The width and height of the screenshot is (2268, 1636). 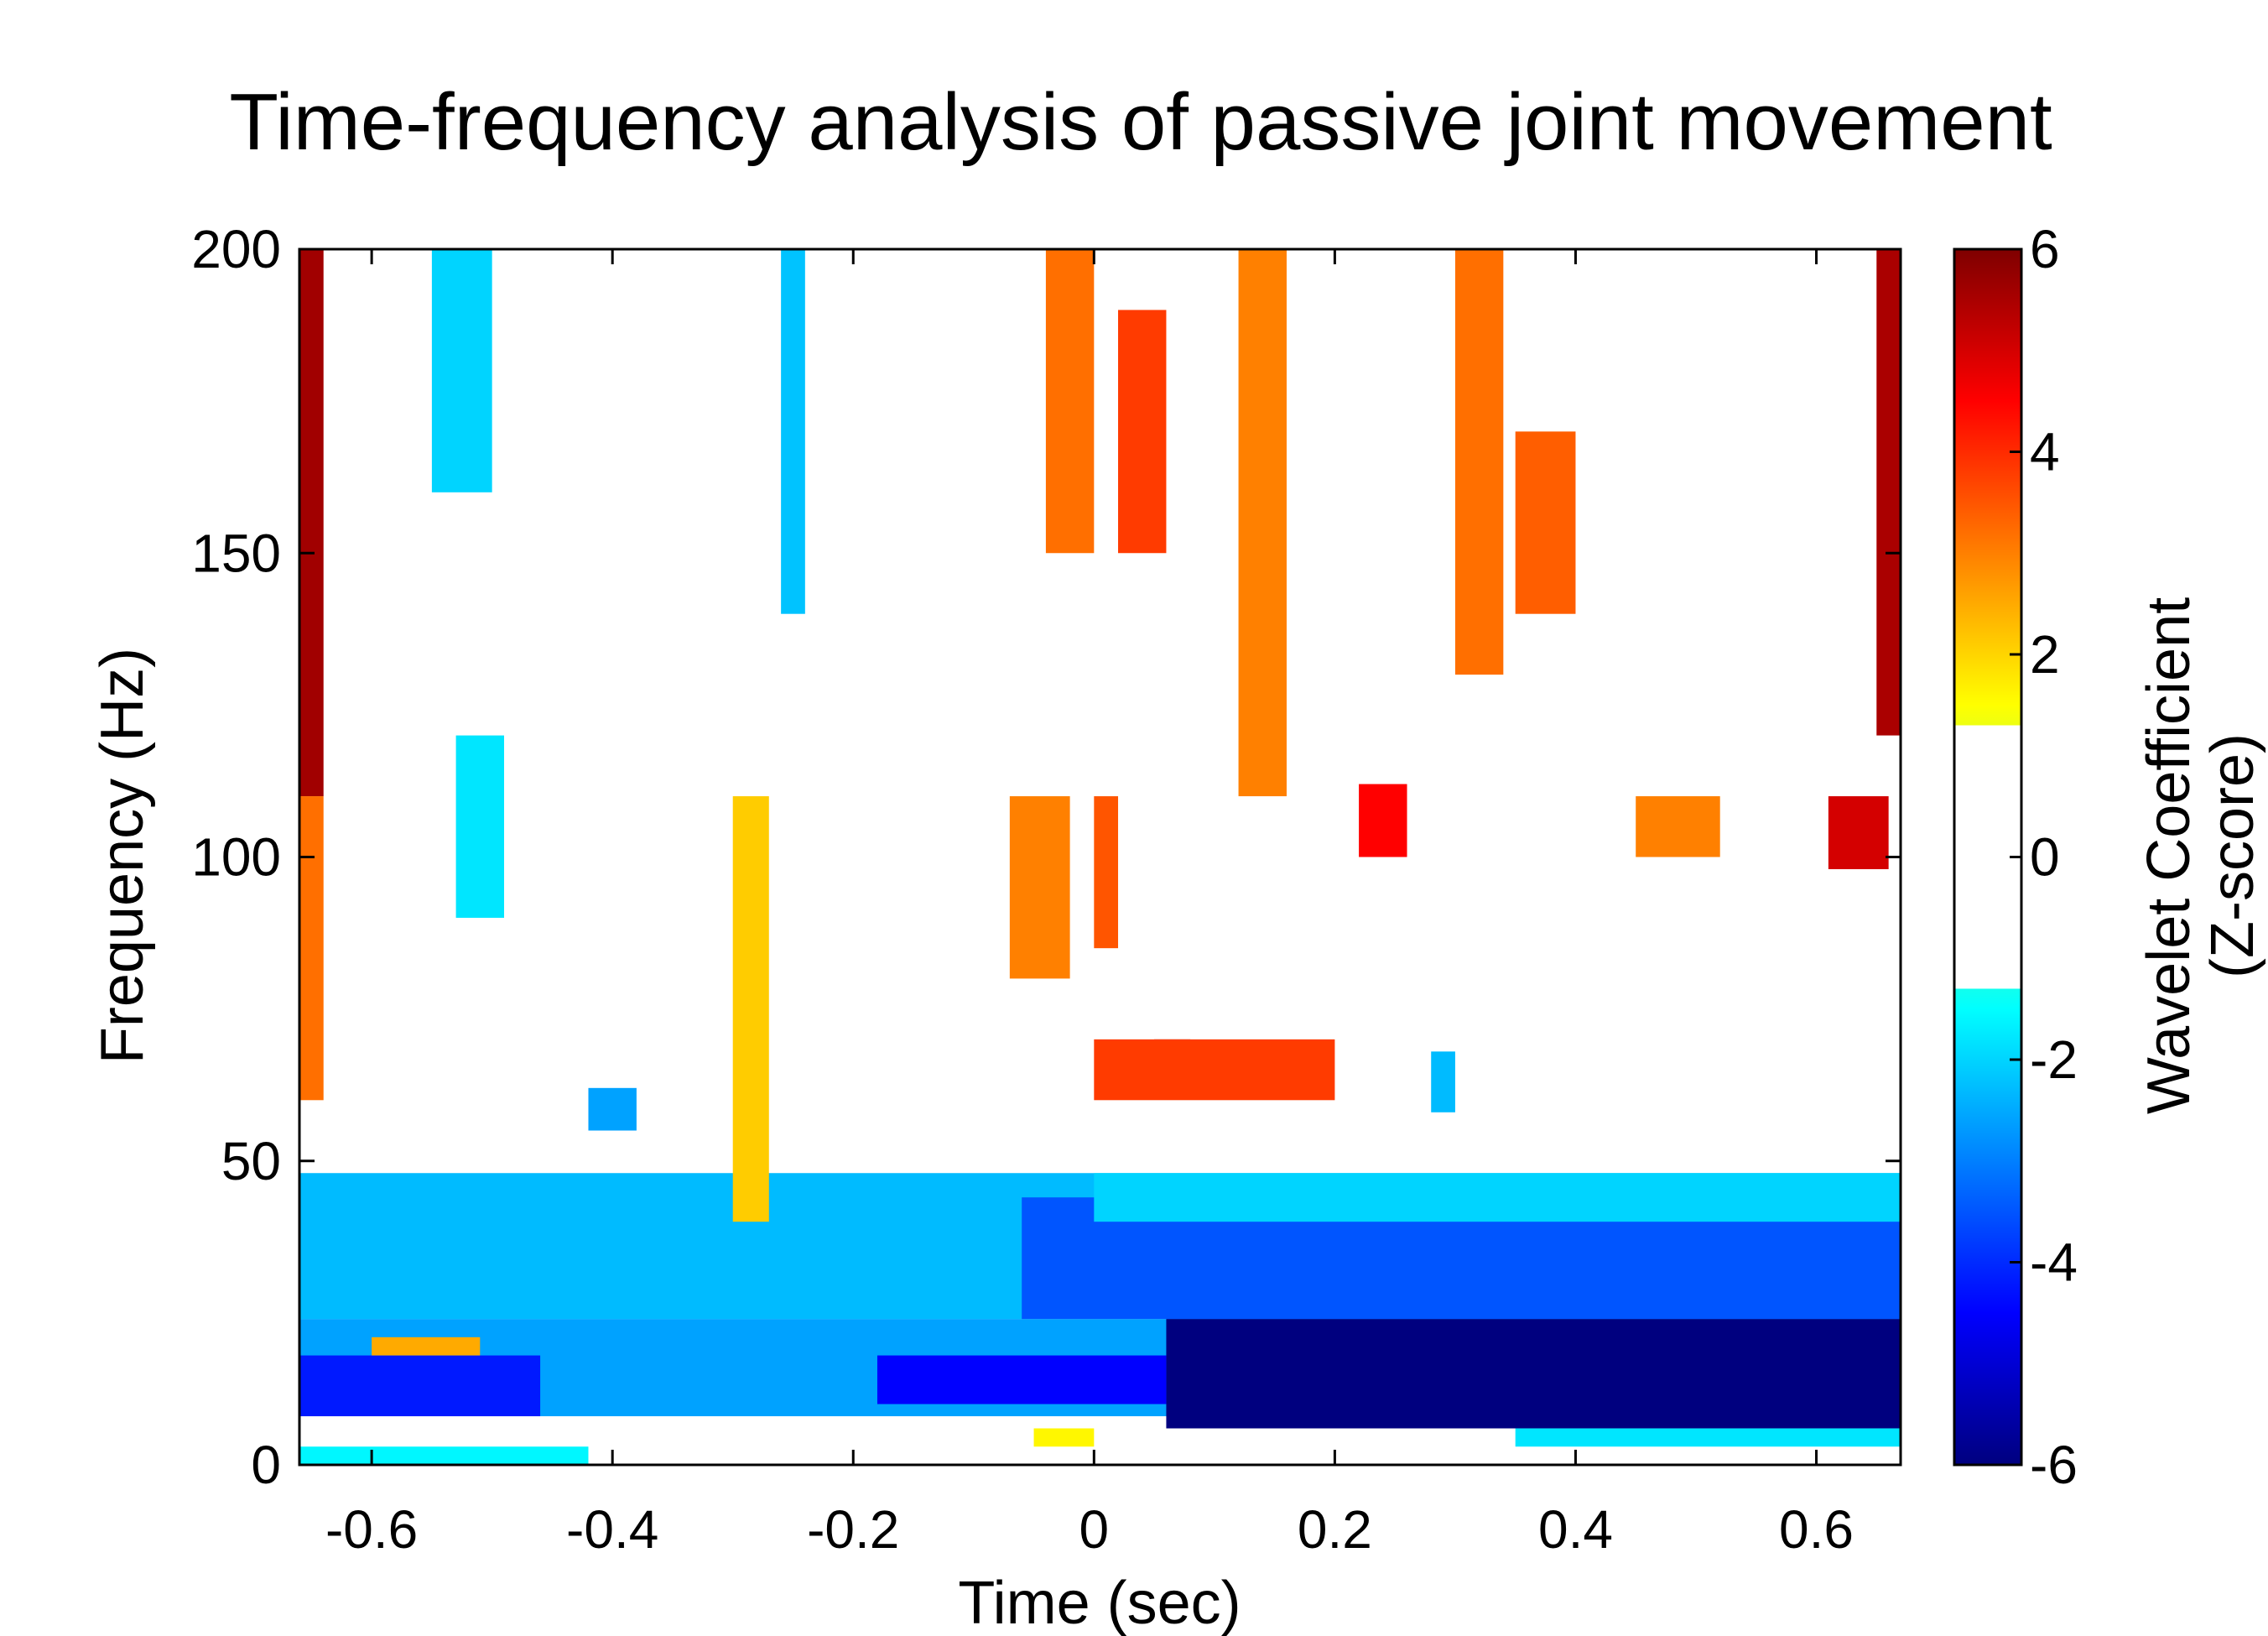 What do you see at coordinates (2054, 1262) in the screenshot?
I see `colorbar-tick-label: -4` at bounding box center [2054, 1262].